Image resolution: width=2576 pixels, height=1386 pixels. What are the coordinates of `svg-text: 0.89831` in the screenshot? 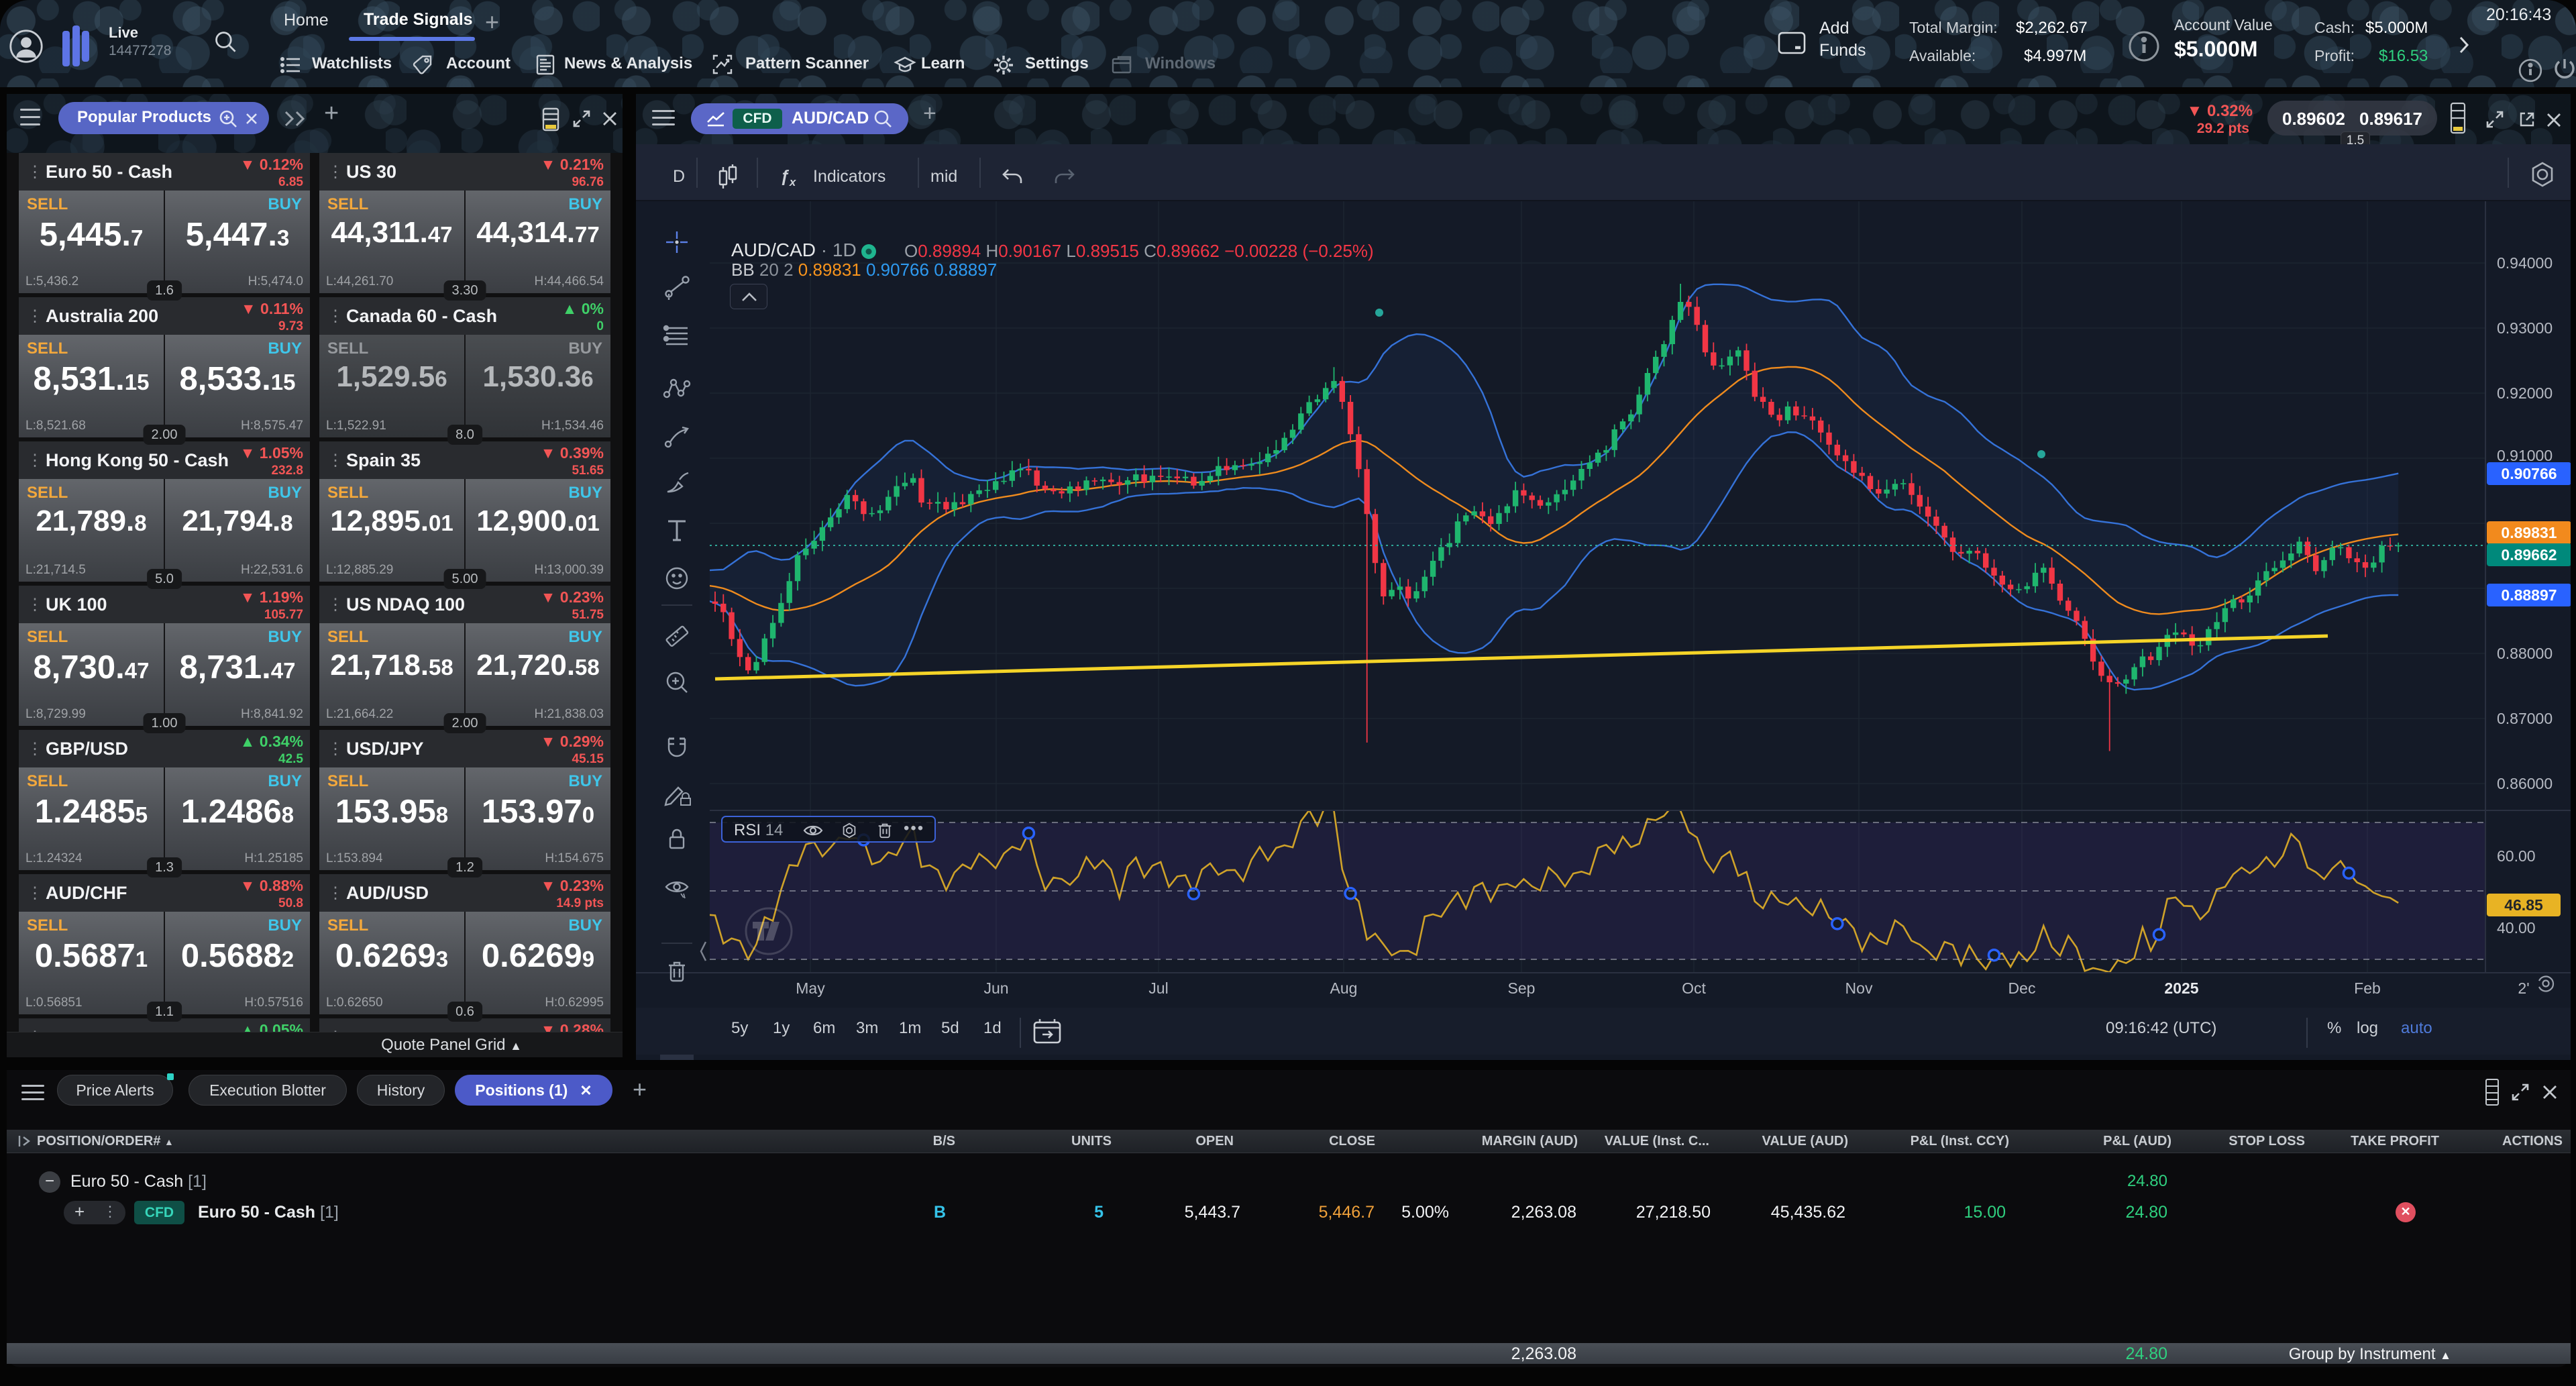 It's located at (2529, 532).